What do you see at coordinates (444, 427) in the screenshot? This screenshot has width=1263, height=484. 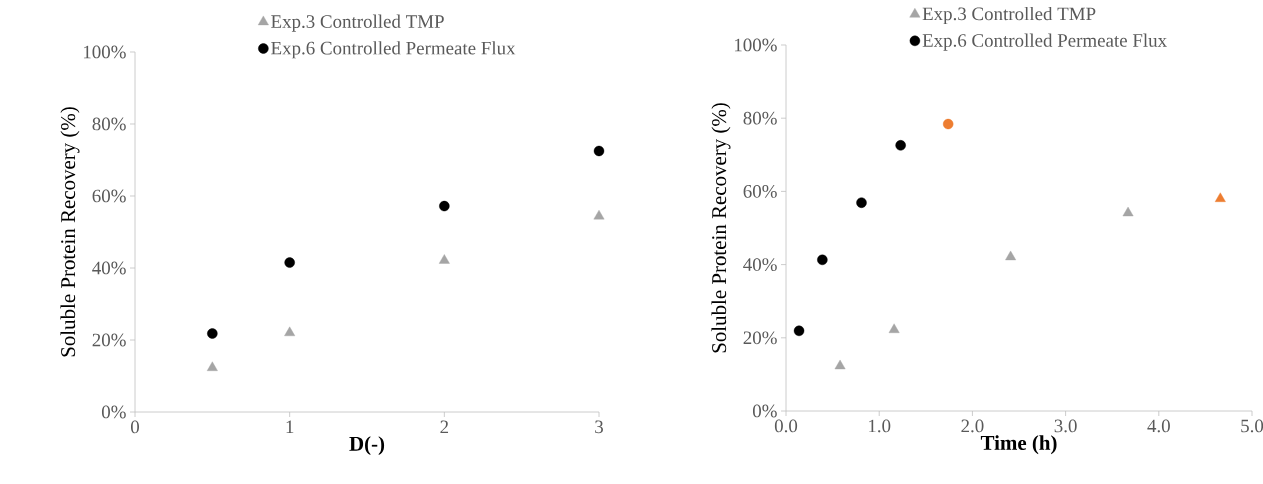 I see `x-tick-label: 2` at bounding box center [444, 427].